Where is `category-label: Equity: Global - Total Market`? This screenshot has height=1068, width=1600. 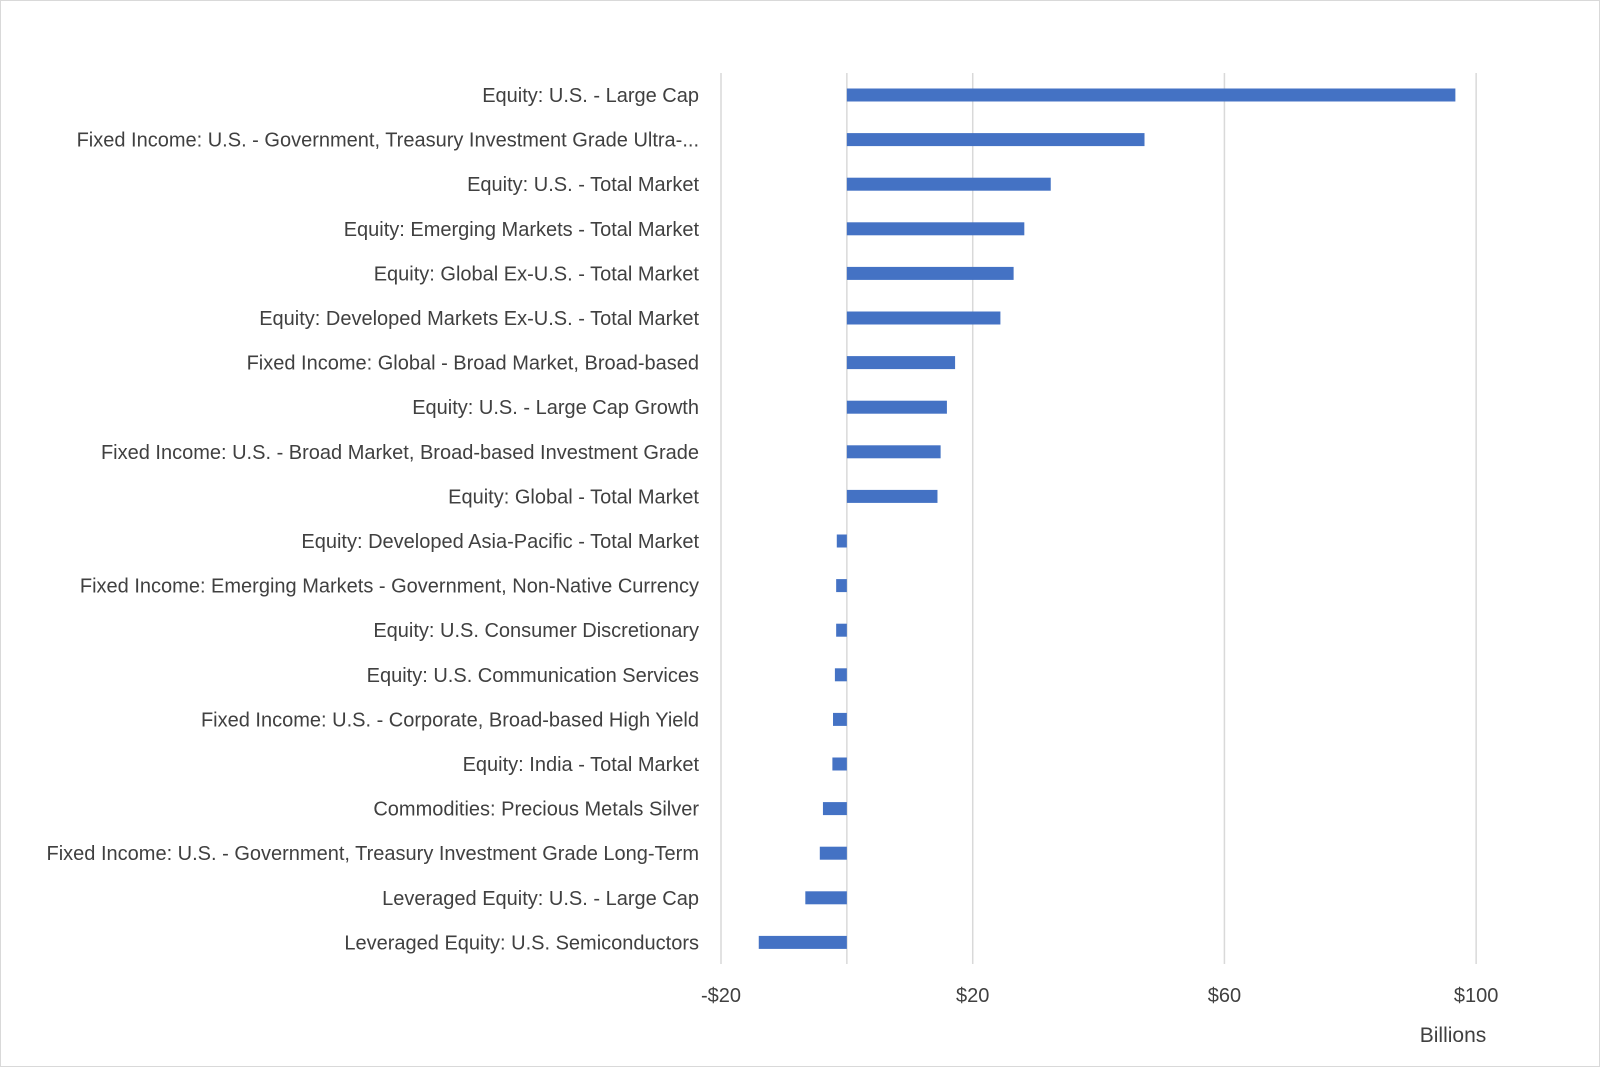
category-label: Equity: Global - Total Market is located at coordinates (573, 497).